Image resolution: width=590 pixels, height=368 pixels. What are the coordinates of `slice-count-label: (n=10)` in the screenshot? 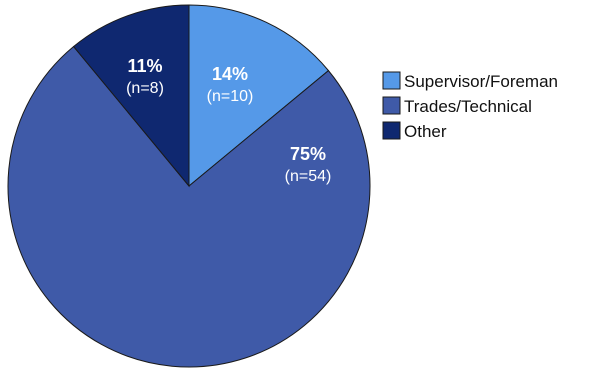 It's located at (230, 96).